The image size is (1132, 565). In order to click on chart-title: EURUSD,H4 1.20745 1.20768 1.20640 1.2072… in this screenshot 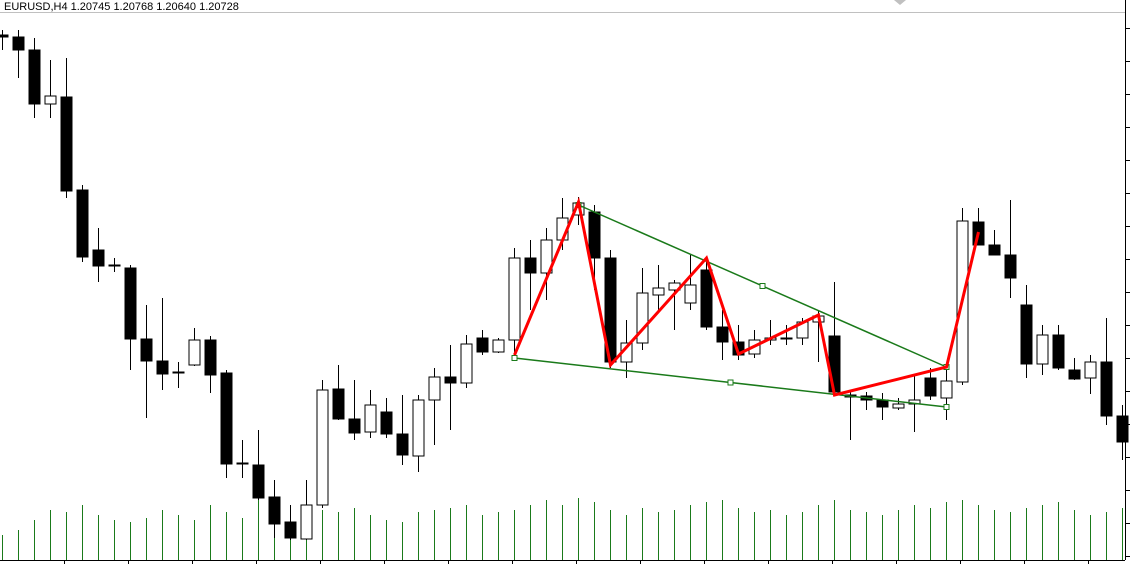, I will do `click(121, 7)`.